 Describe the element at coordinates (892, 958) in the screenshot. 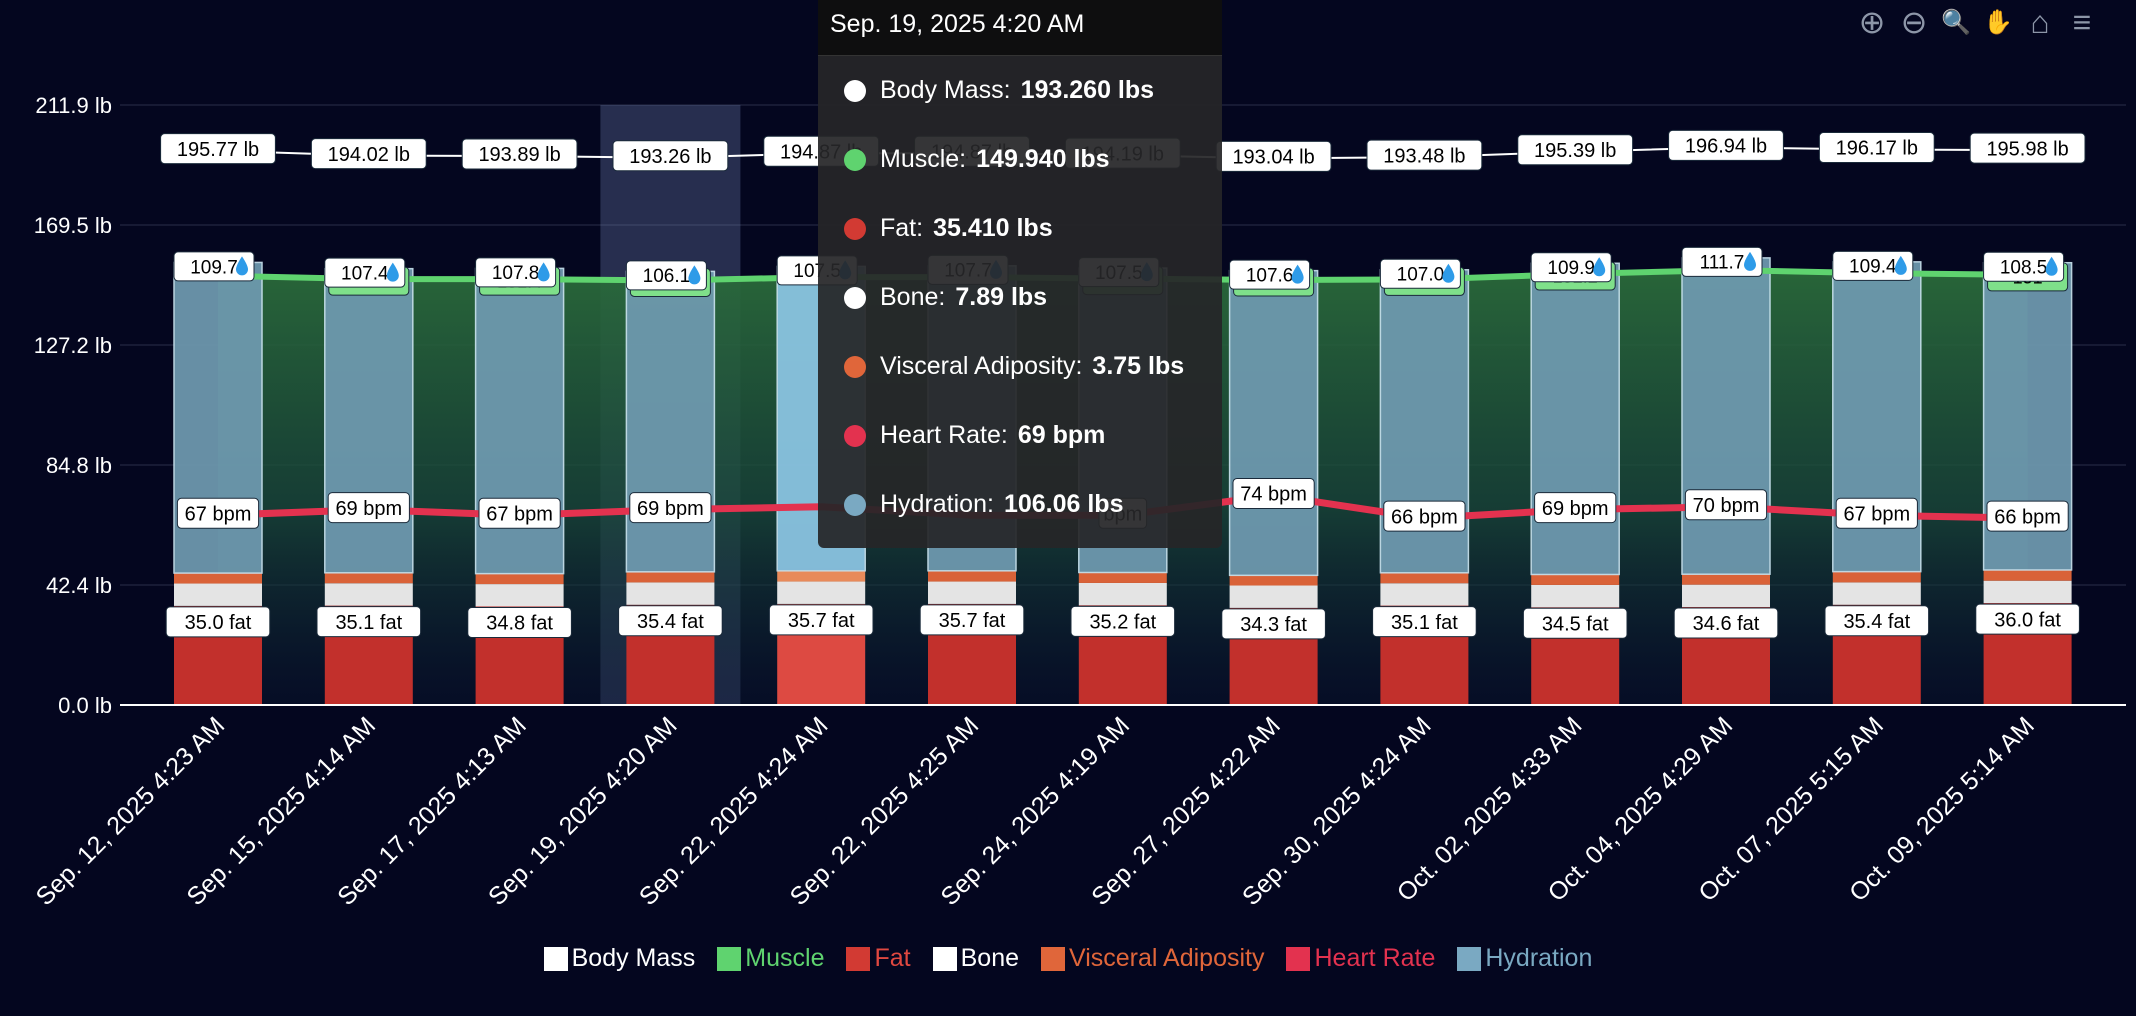

I see `legend-label: Fat` at that location.